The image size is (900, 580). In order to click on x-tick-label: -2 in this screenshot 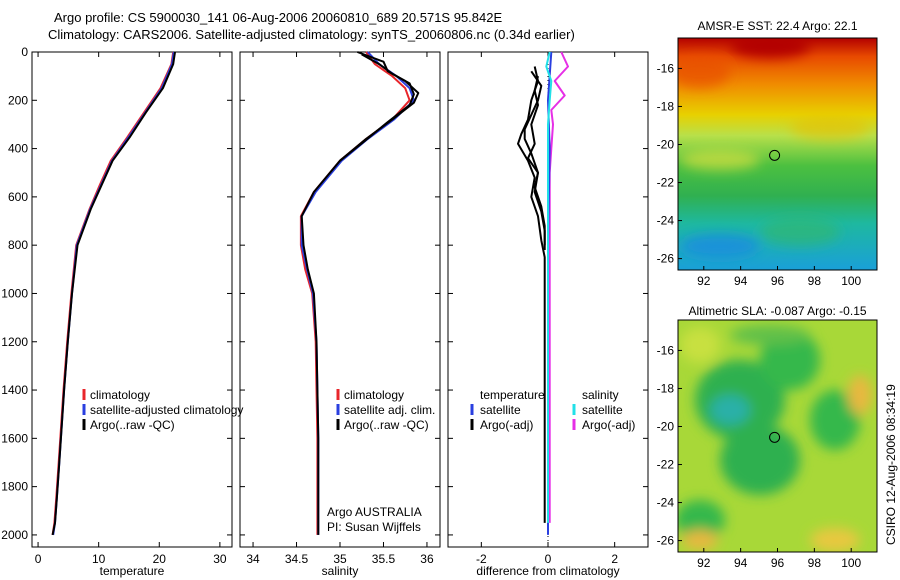, I will do `click(481, 559)`.